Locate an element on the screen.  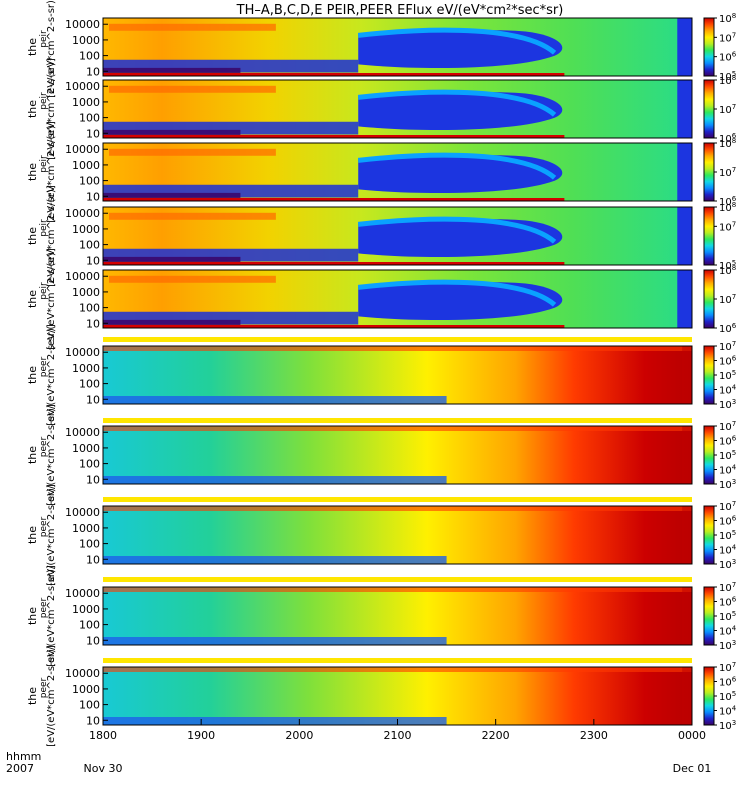
low-flux-region is located at coordinates (460, 301).